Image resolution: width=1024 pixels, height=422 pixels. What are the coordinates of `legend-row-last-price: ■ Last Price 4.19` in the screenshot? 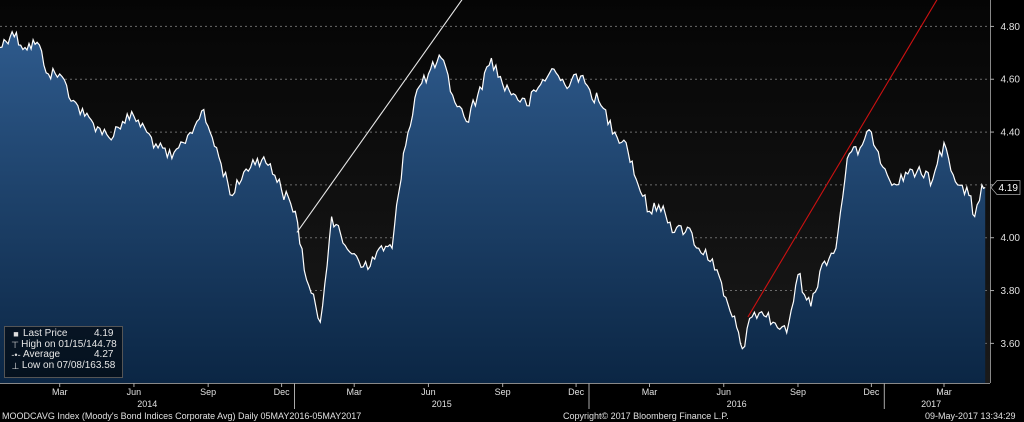 It's located at (63, 334).